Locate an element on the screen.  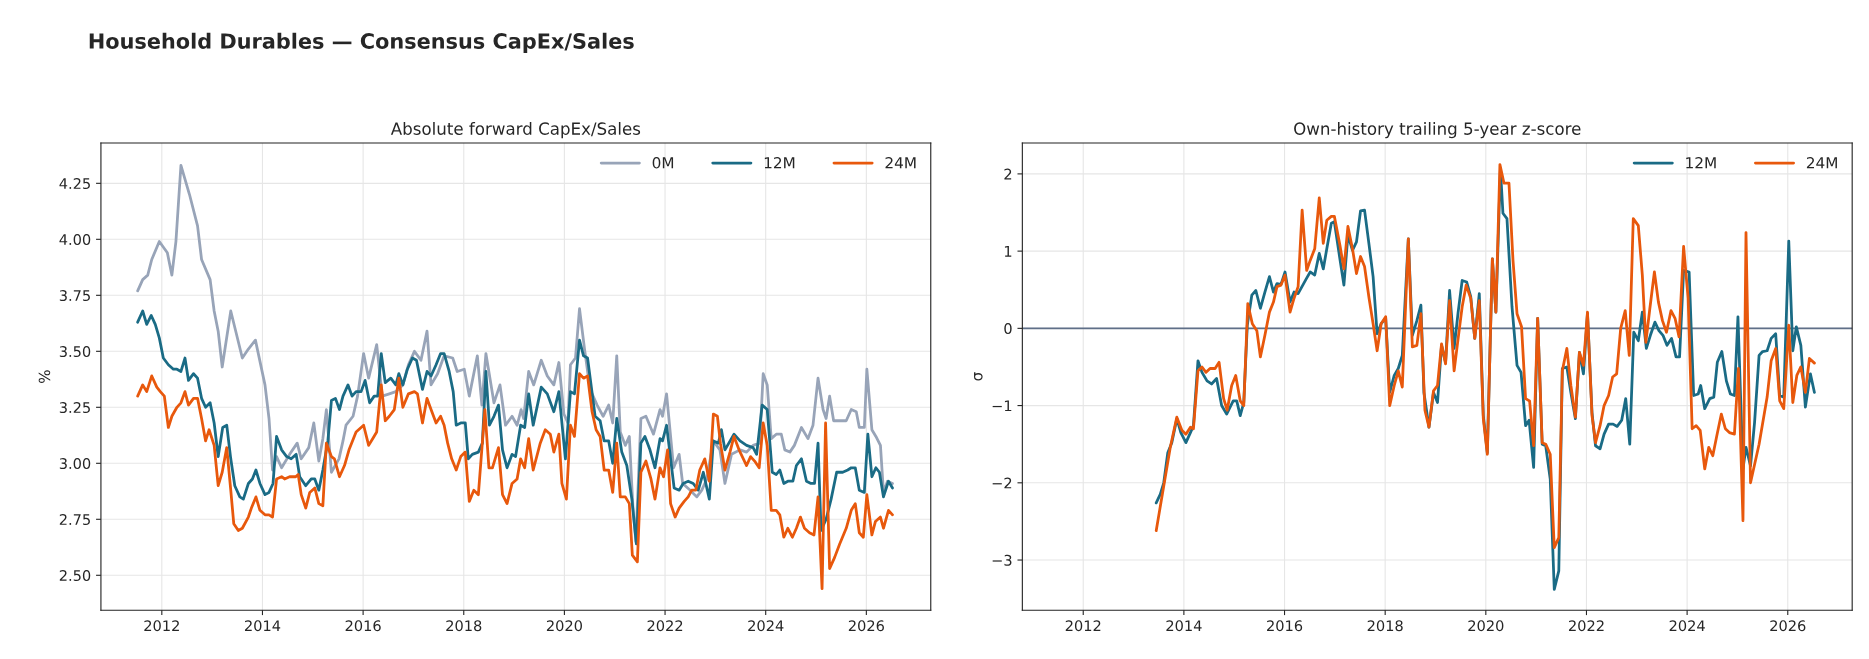
y-tick-label: −1 is located at coordinates (1002, 406).